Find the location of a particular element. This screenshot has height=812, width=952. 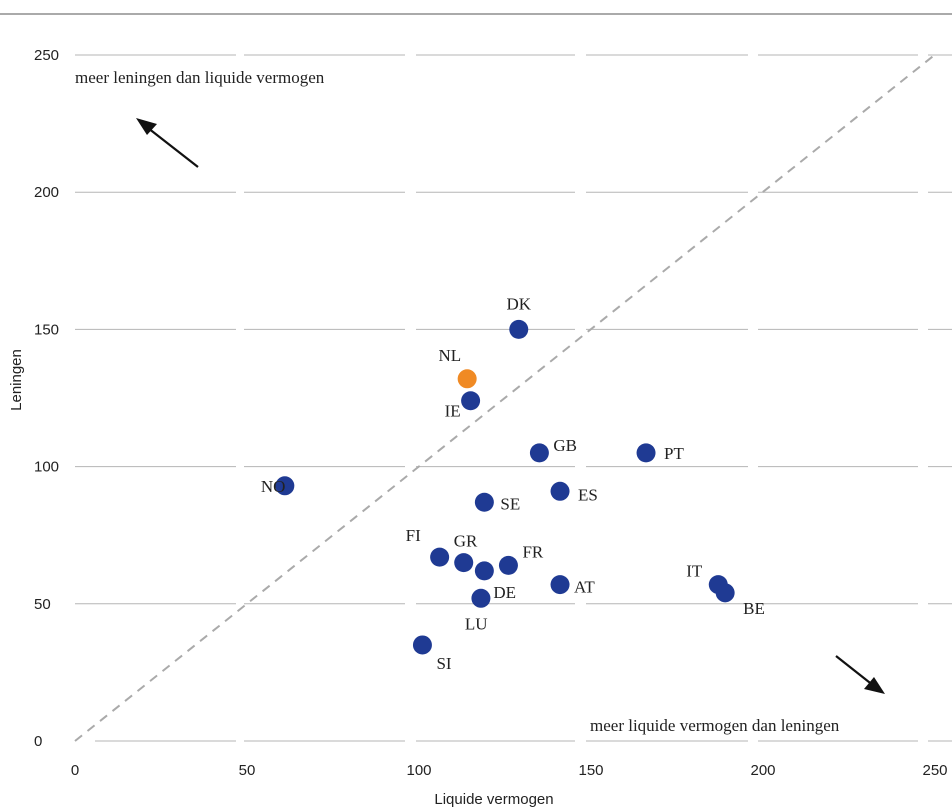

point-label-at: AT is located at coordinates (584, 587).